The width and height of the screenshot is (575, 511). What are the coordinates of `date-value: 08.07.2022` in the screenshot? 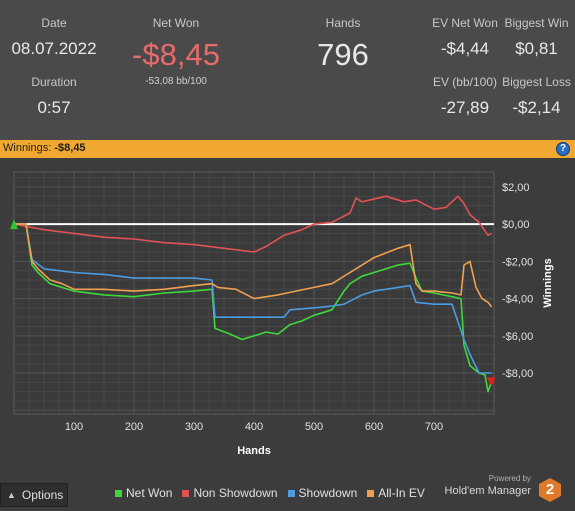 It's located at (54, 48).